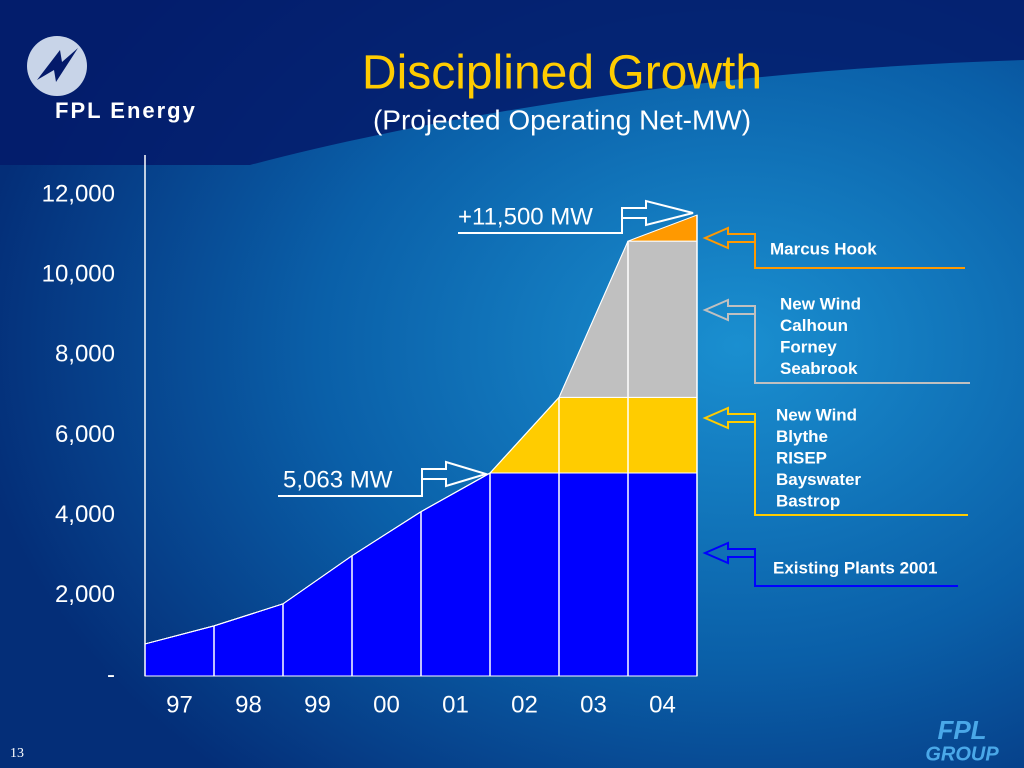  What do you see at coordinates (562, 73) in the screenshot?
I see `title: Disciplined Growth` at bounding box center [562, 73].